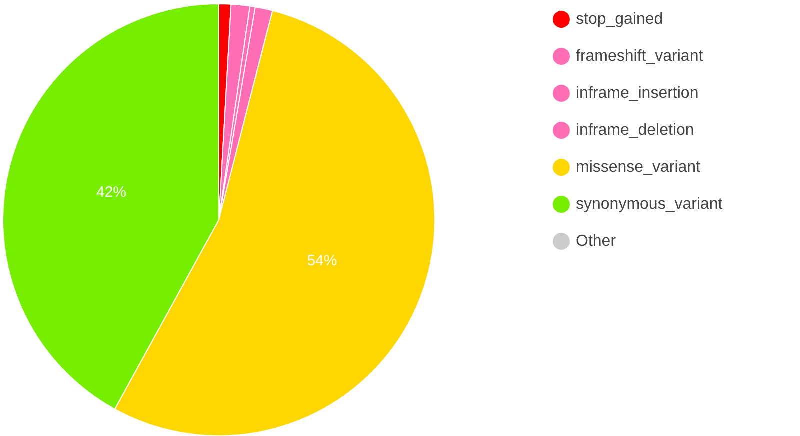  What do you see at coordinates (640, 56) in the screenshot?
I see `legend-label: frameshift_variant` at bounding box center [640, 56].